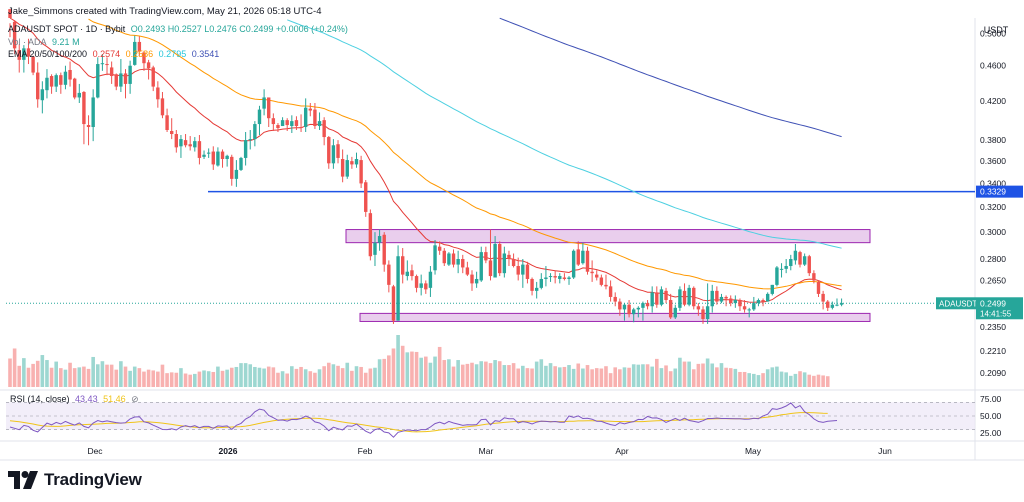 The height and width of the screenshot is (502, 1024). What do you see at coordinates (993, 259) in the screenshot?
I see `y-tick-label: 0.2800` at bounding box center [993, 259].